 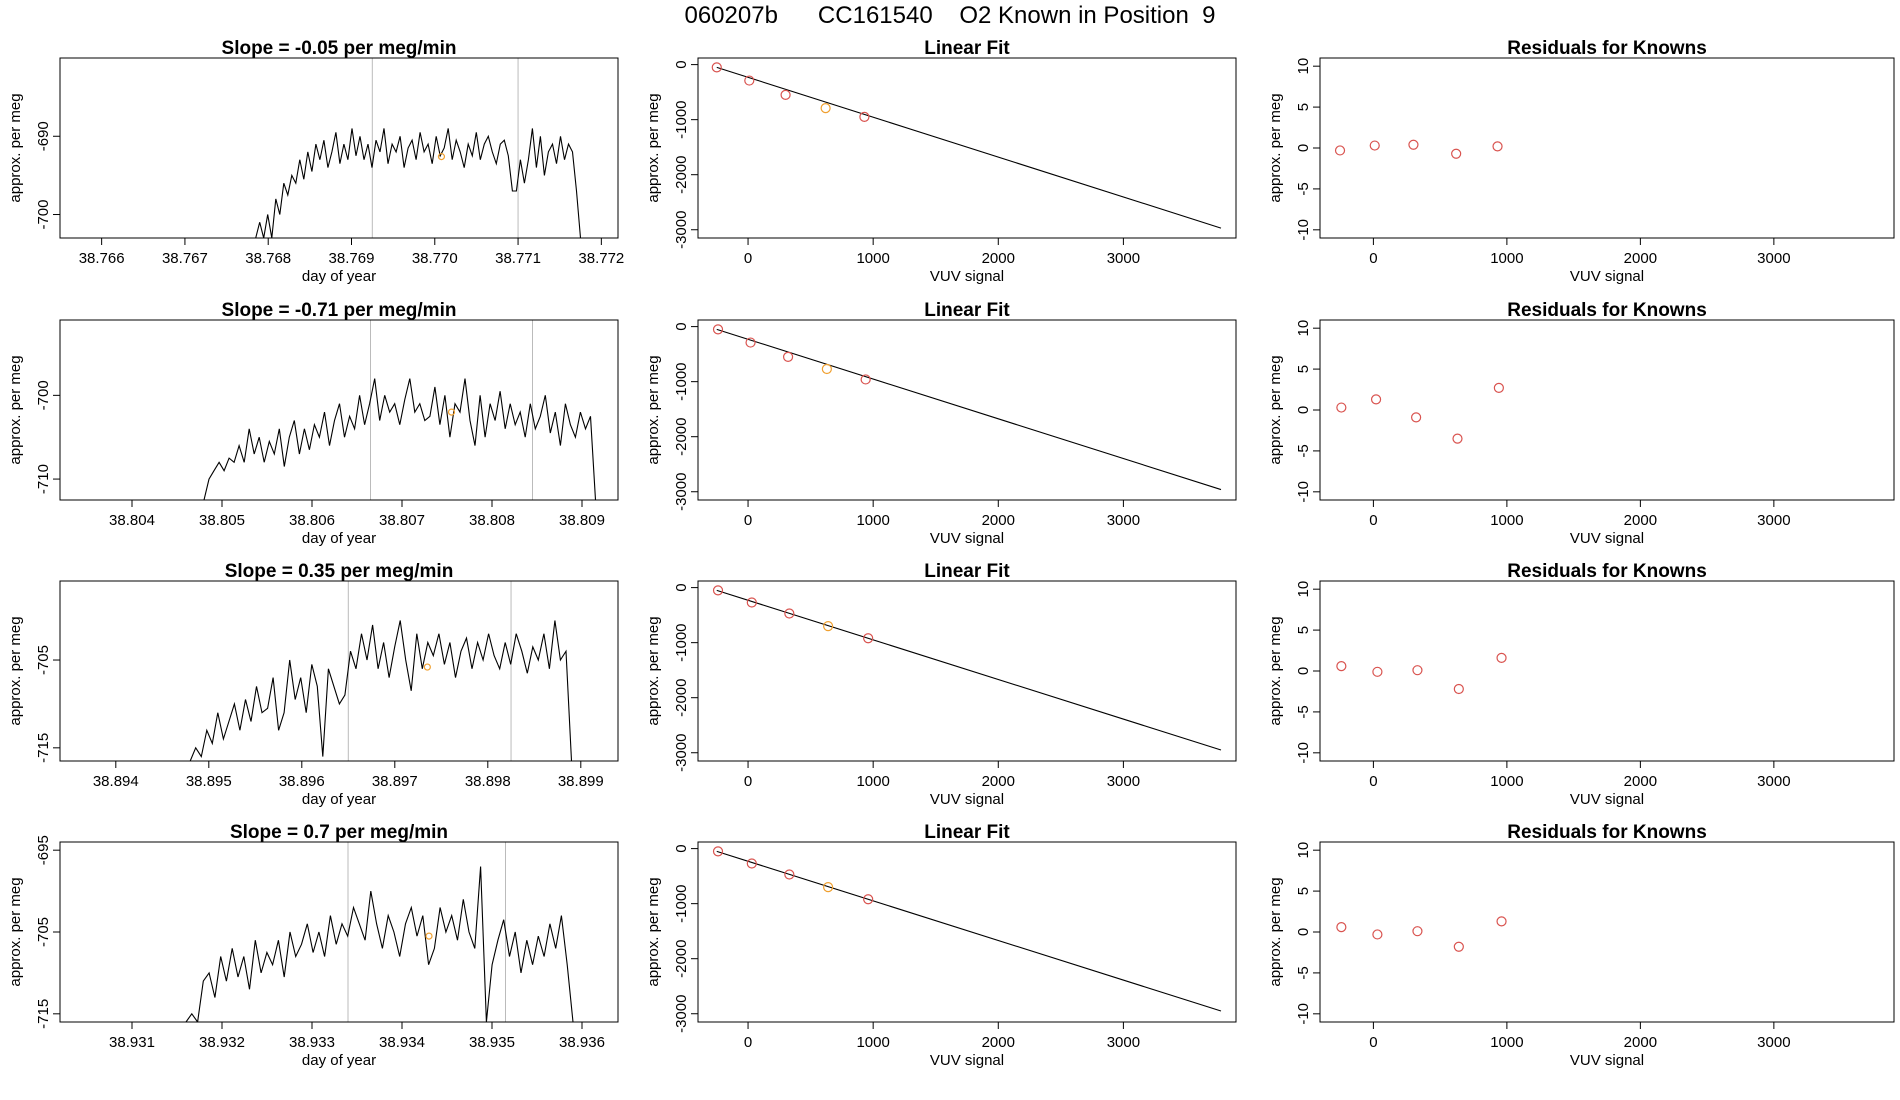 I want to click on x-tick-label: 38.898, so click(x=488, y=781).